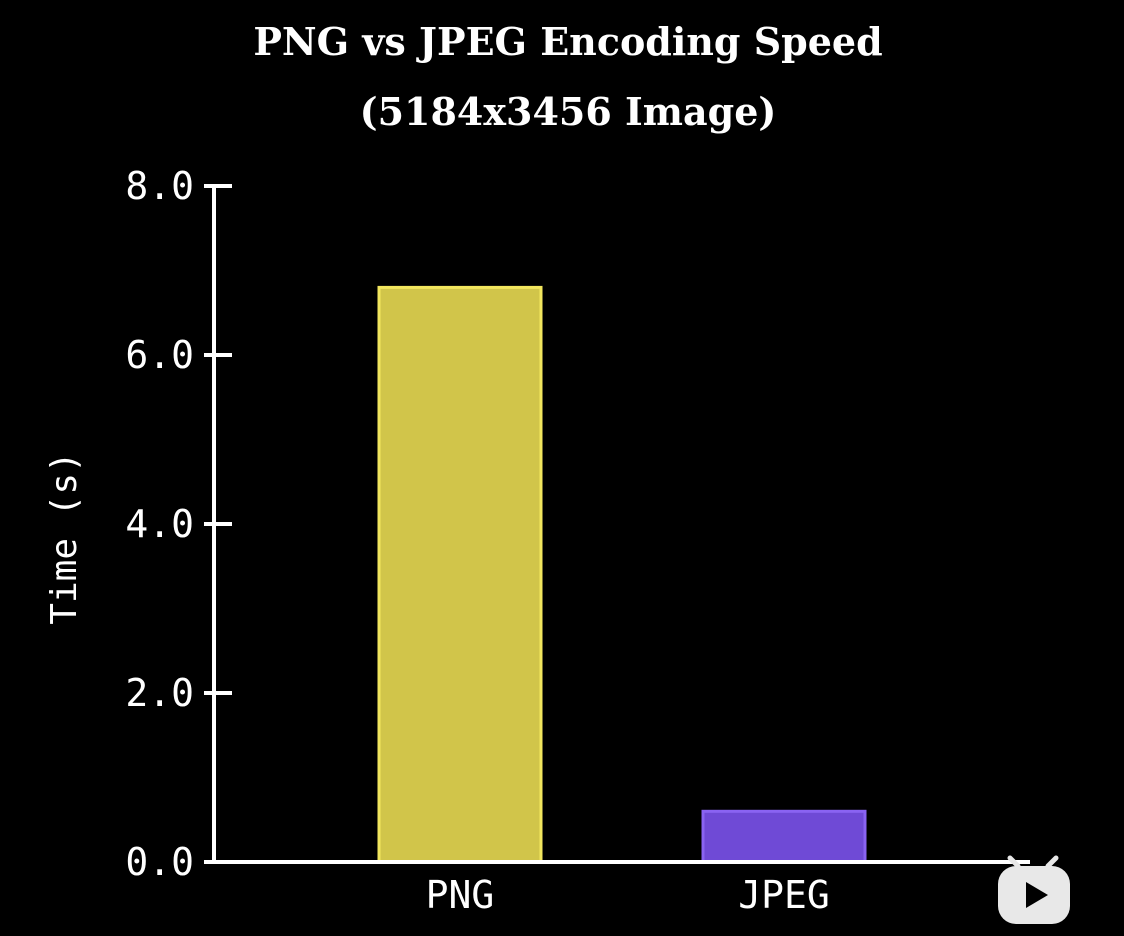 The width and height of the screenshot is (1124, 936). Describe the element at coordinates (784, 895) in the screenshot. I see `x-tick-label-jpeg: JPEG` at that location.